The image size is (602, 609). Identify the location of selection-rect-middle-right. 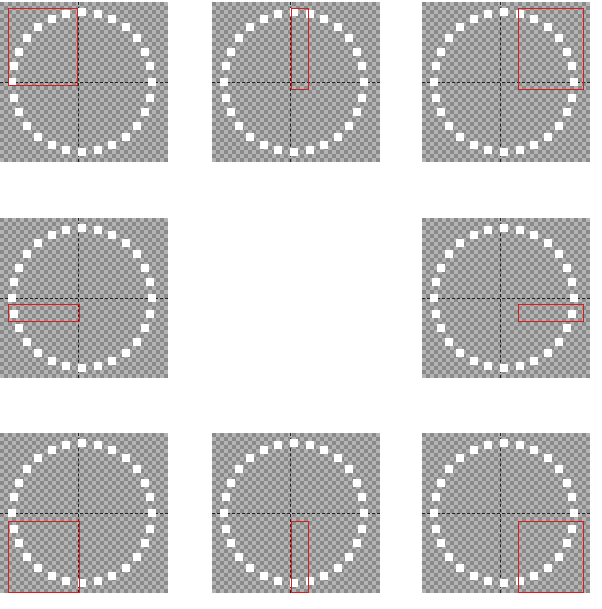
(551, 313).